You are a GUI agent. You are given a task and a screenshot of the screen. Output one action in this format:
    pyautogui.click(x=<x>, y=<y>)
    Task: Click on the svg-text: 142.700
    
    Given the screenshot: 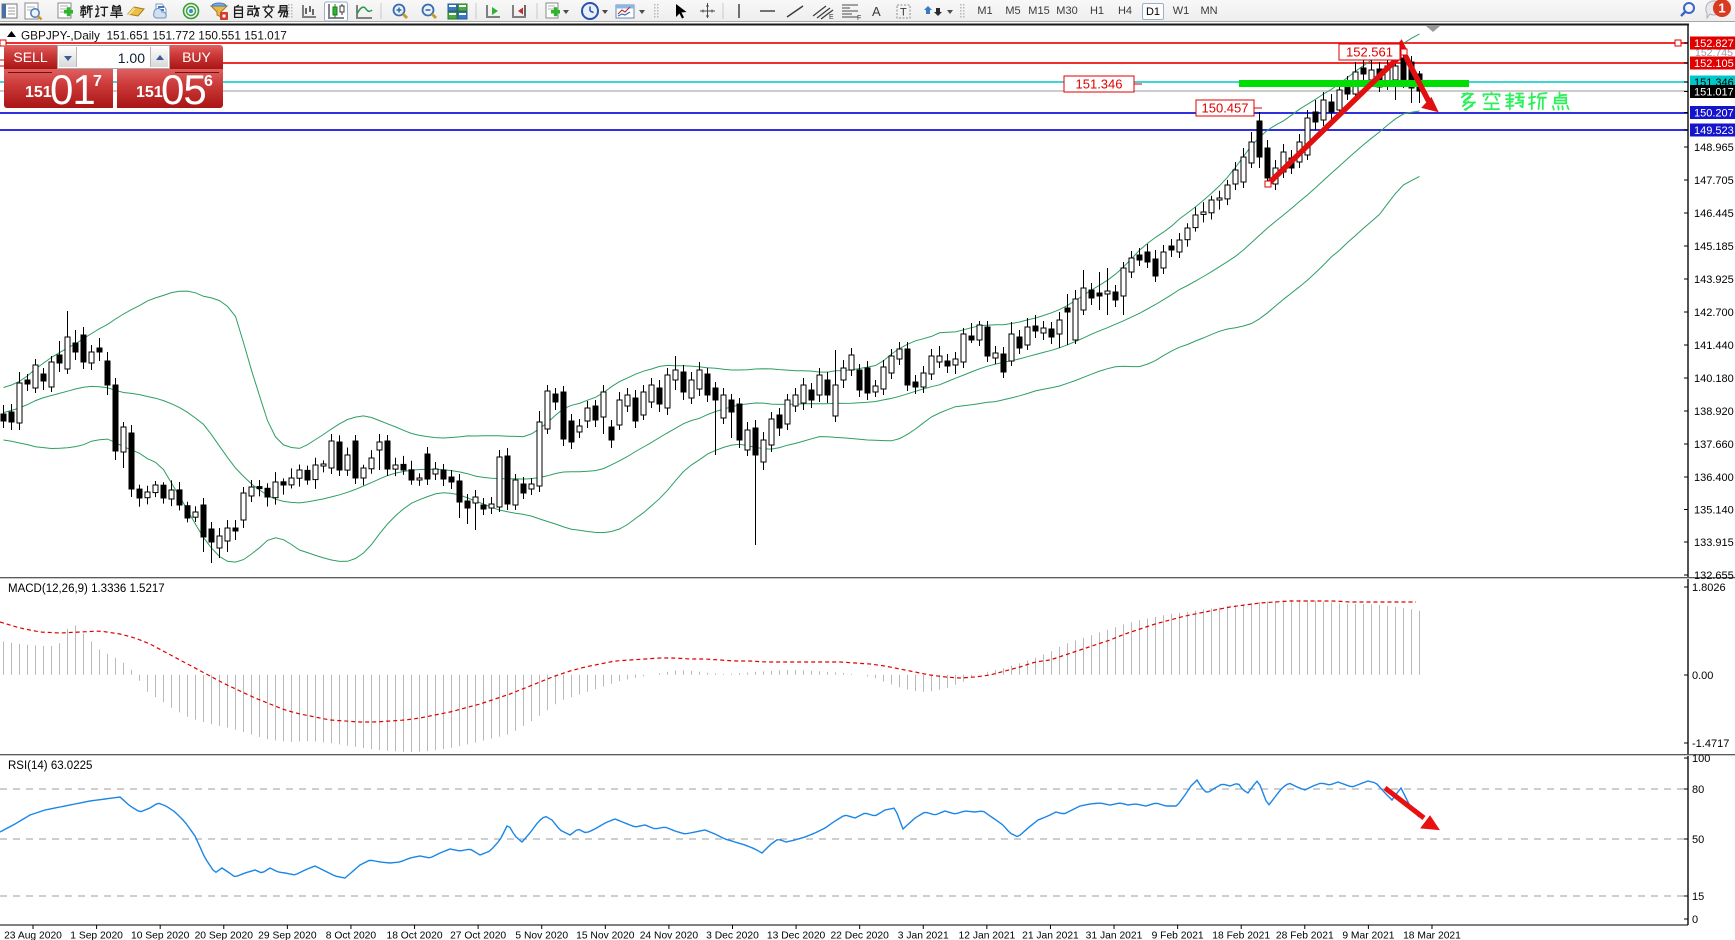 What is the action you would take?
    pyautogui.click(x=1714, y=313)
    